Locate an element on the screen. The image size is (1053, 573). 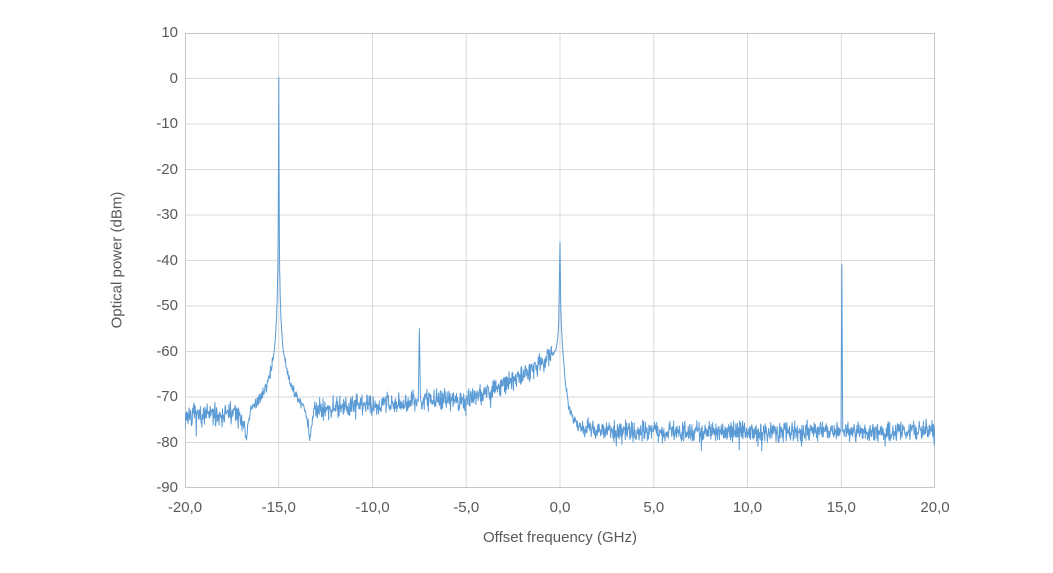
y-tick-label: -50 is located at coordinates (167, 305).